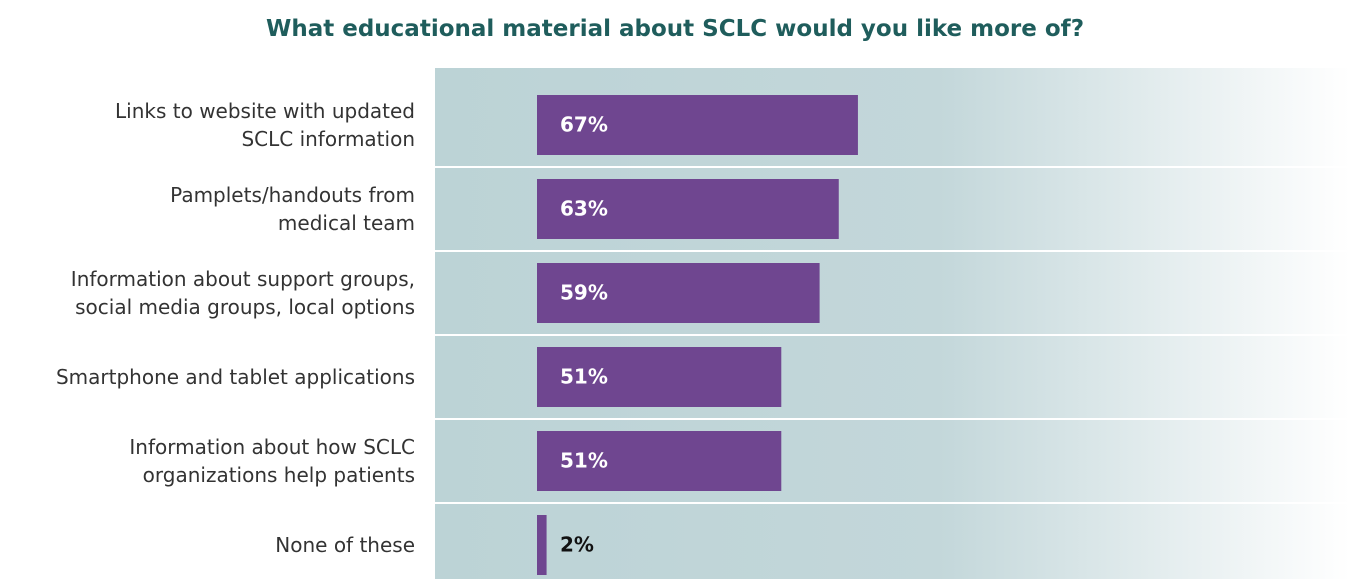 Image resolution: width=1350 pixels, height=579 pixels. Describe the element at coordinates (577, 545) in the screenshot. I see `value-label: 2%` at that location.